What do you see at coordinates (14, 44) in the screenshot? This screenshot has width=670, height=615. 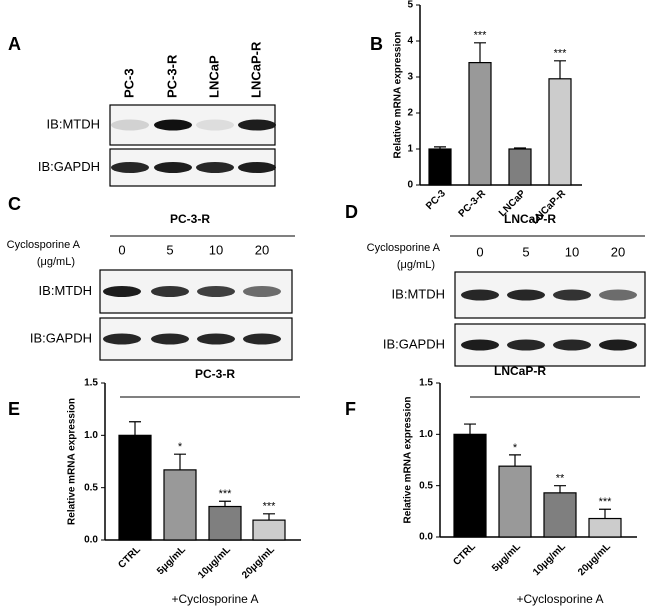 I see `panel-letter: A` at bounding box center [14, 44].